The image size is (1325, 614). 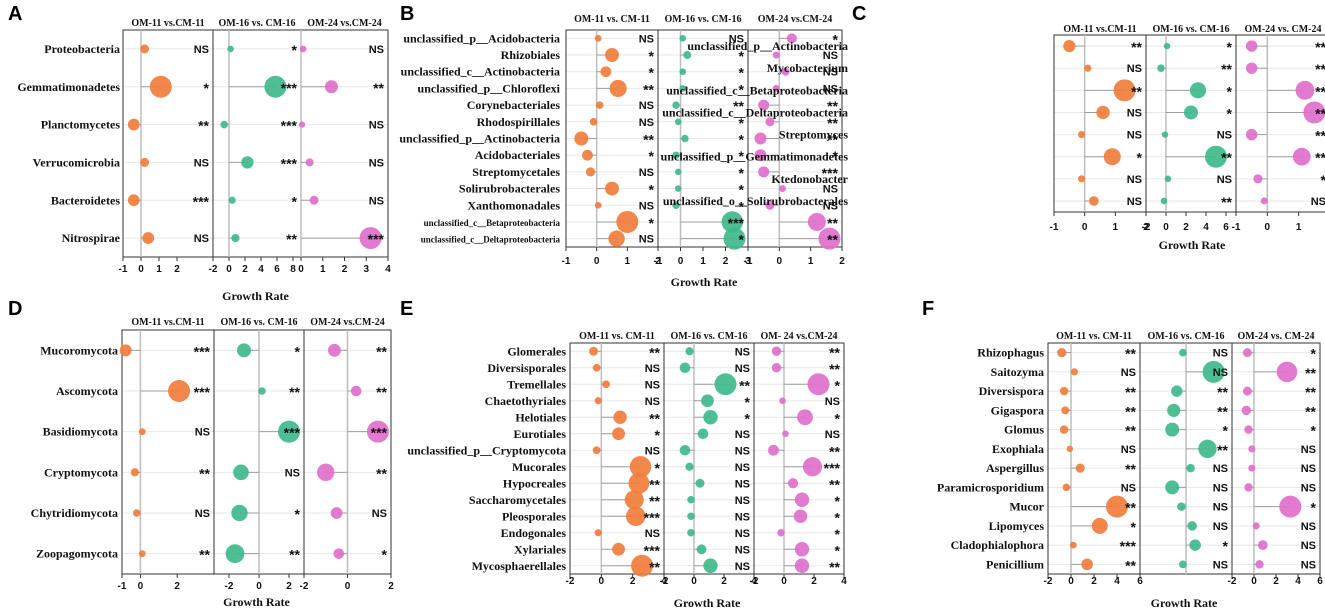 What do you see at coordinates (703, 19) in the screenshot?
I see `series-header: OM-16 vs. CM-16` at bounding box center [703, 19].